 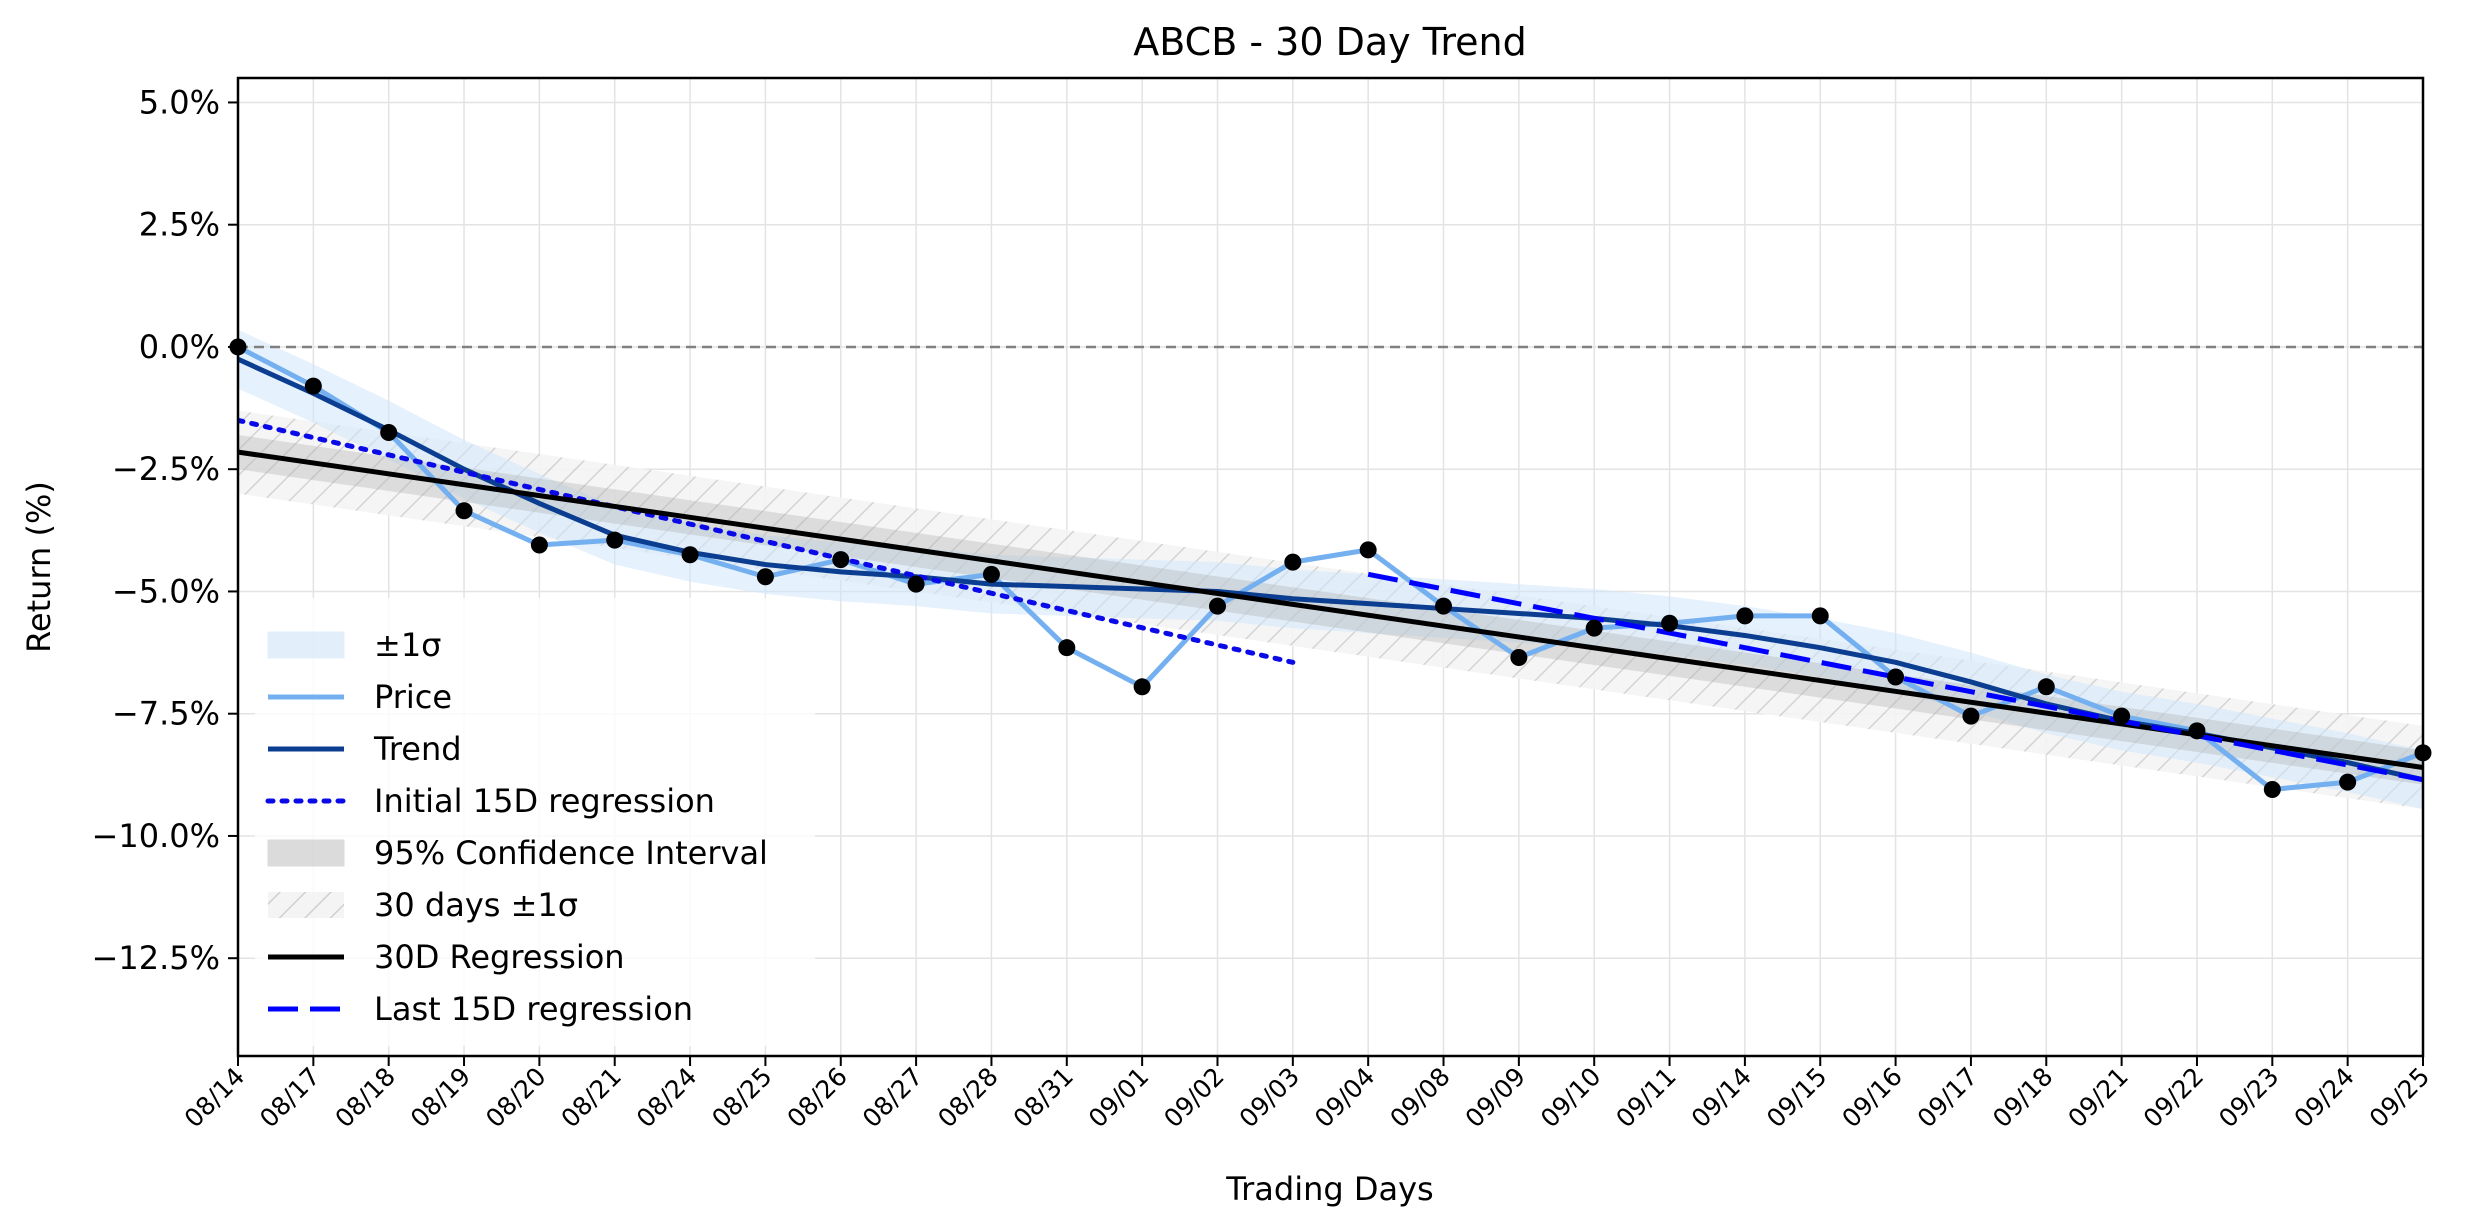 I want to click on x-tick-label: 09/14, so click(x=1721, y=1097).